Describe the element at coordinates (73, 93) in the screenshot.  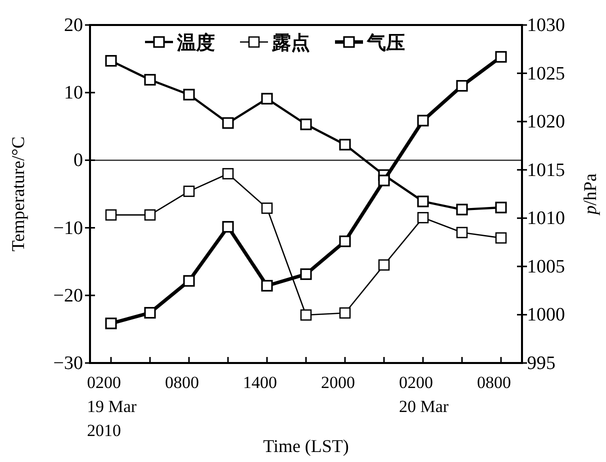
I see `y-tick-label: 10` at that location.